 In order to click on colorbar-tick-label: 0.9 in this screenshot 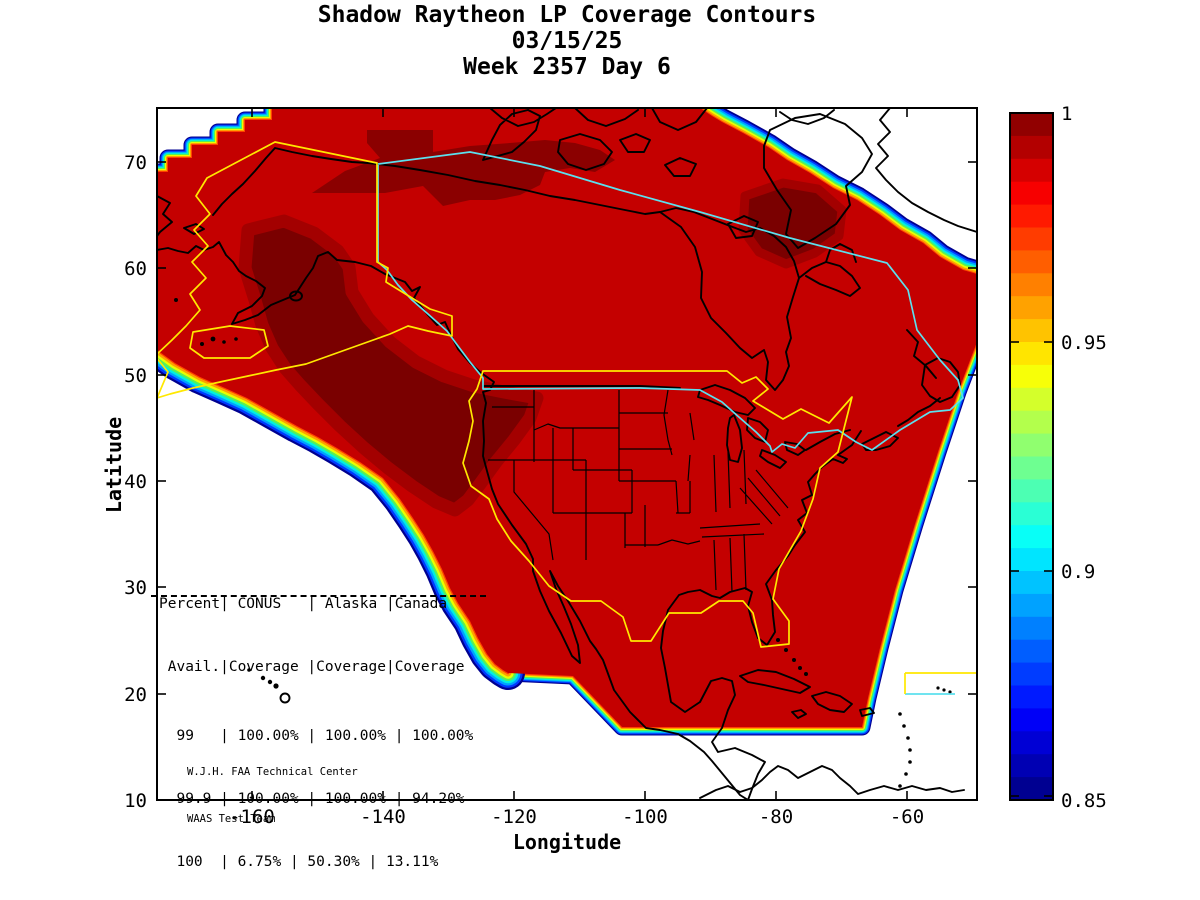, I will do `click(1078, 572)`.